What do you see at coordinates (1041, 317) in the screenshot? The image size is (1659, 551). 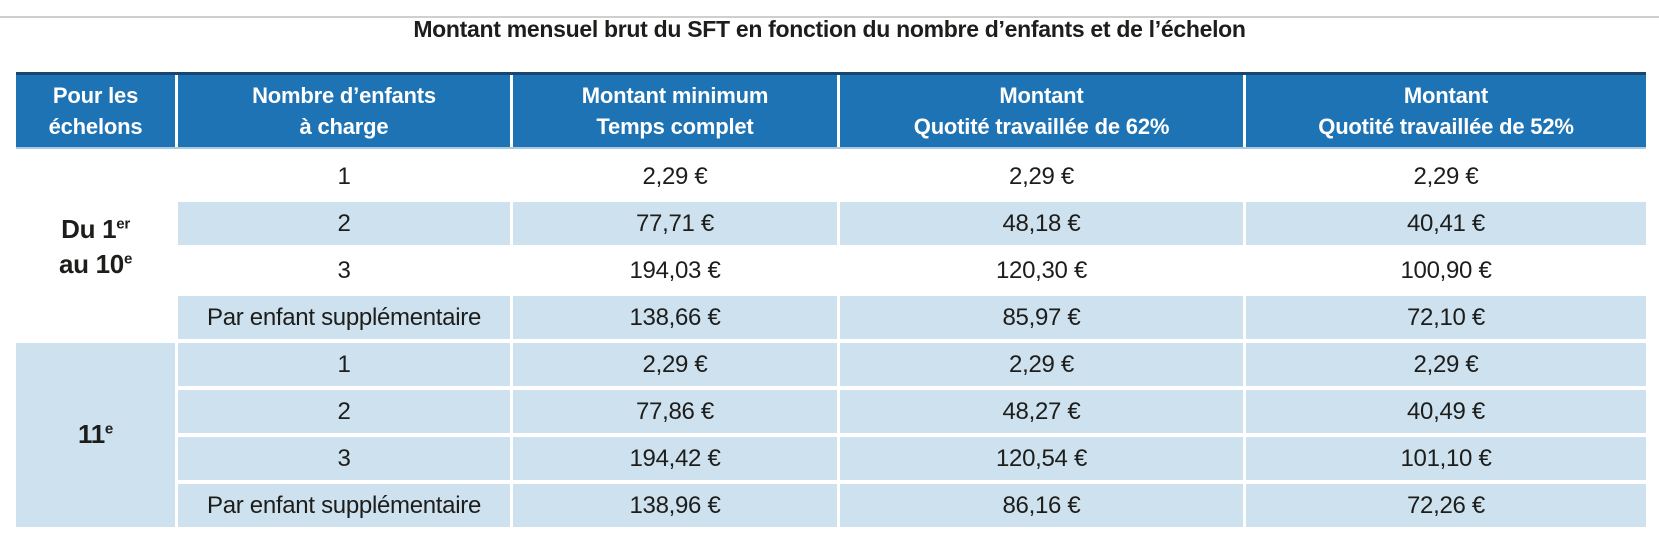 I see `cell-quotite-62: 85,97 €` at bounding box center [1041, 317].